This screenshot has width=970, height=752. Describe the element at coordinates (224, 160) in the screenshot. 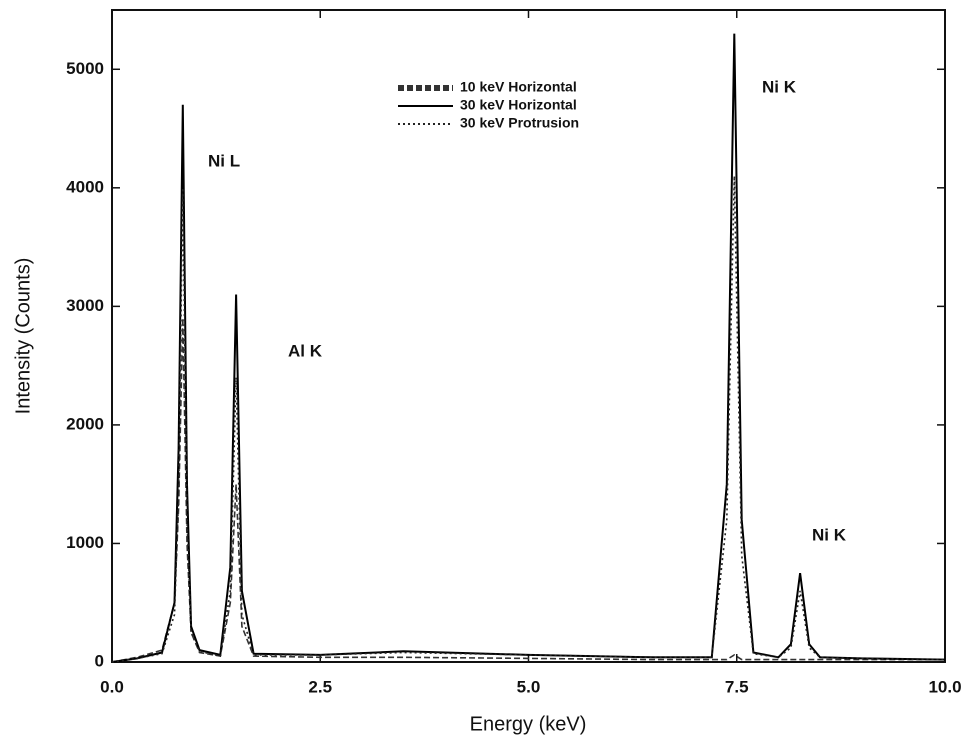

I see `annotation: Ni L` at that location.